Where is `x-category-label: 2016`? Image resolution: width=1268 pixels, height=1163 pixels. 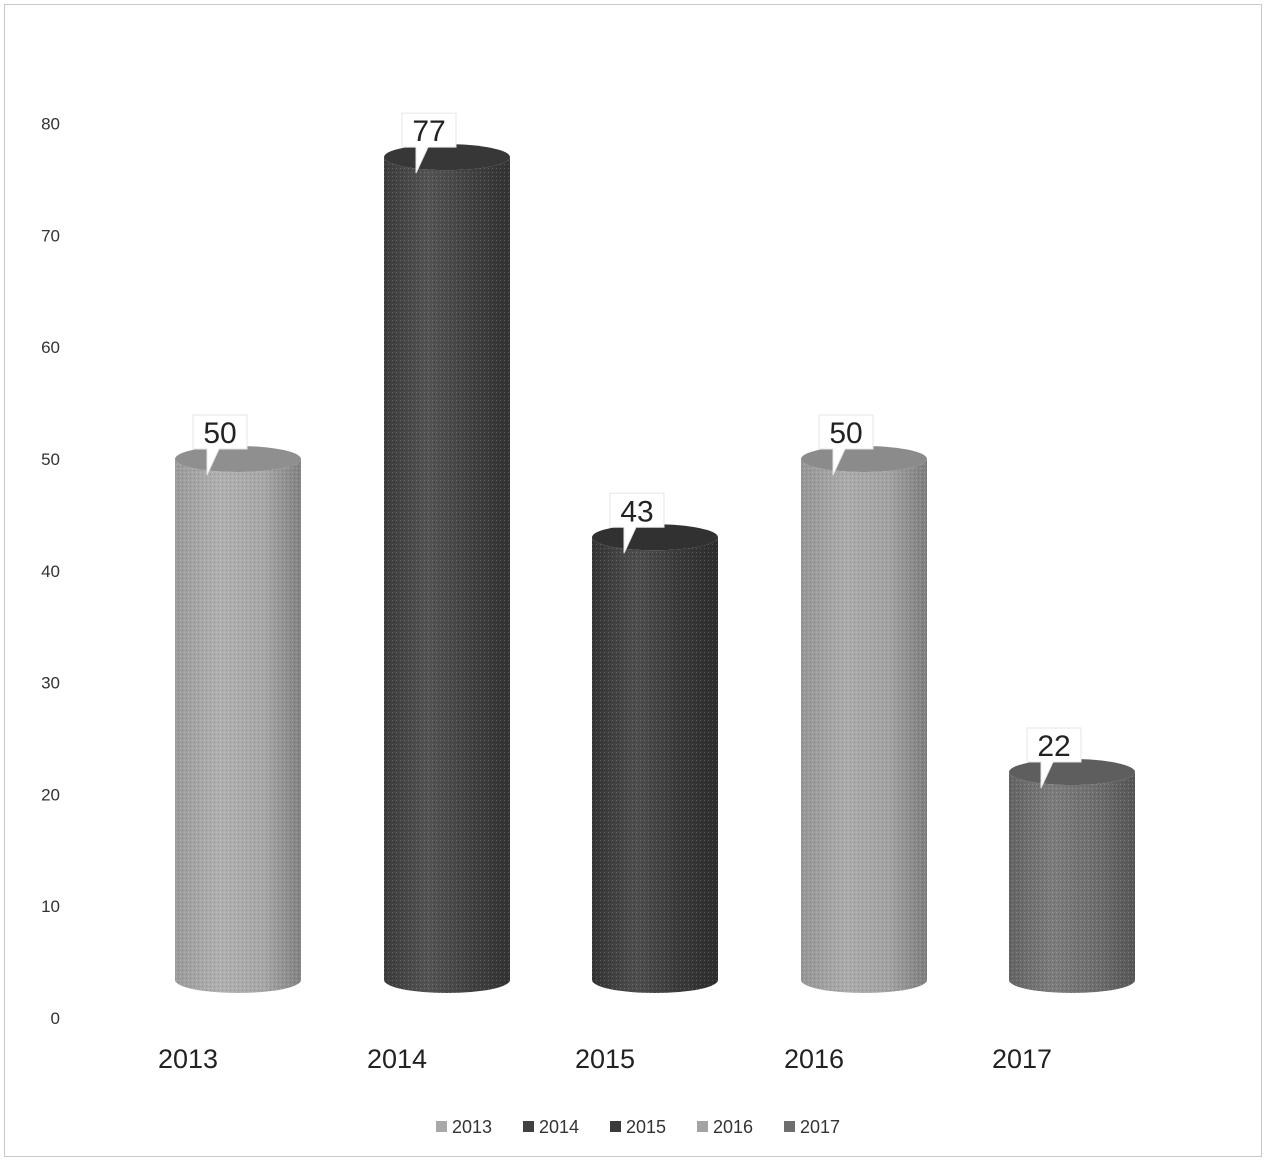
x-category-label: 2016 is located at coordinates (814, 1059).